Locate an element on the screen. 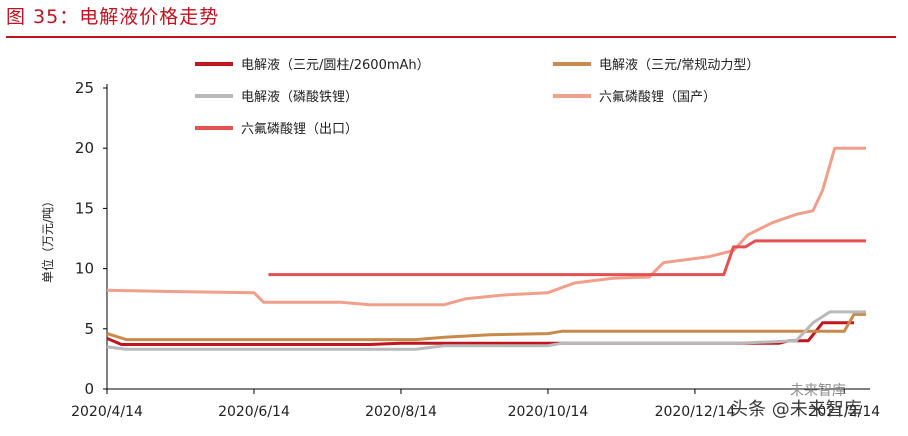 The image size is (908, 436). watermark: 头条 @未来智库 is located at coordinates (796, 409).